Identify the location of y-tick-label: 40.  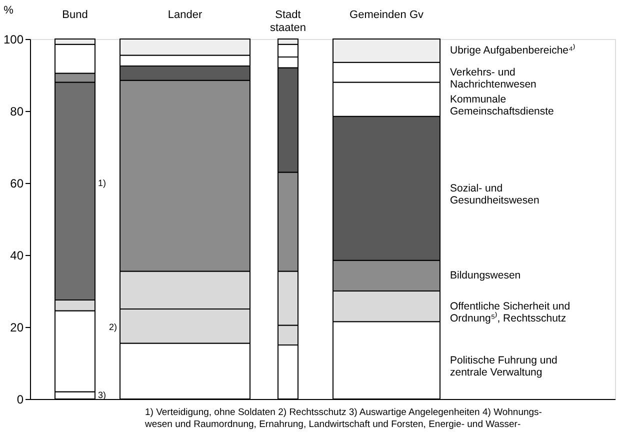
(17, 255).